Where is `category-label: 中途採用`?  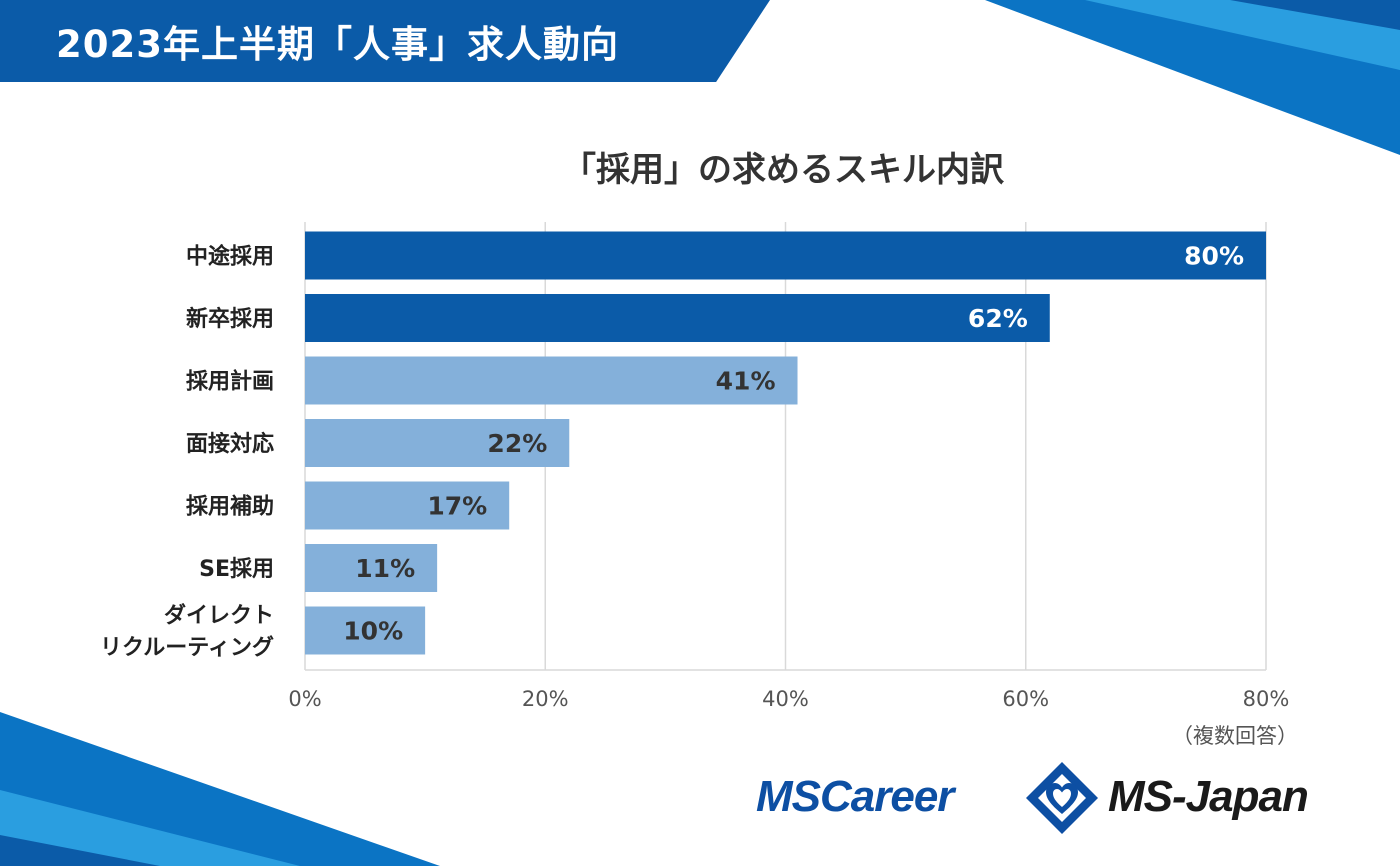 category-label: 中途採用 is located at coordinates (230, 257).